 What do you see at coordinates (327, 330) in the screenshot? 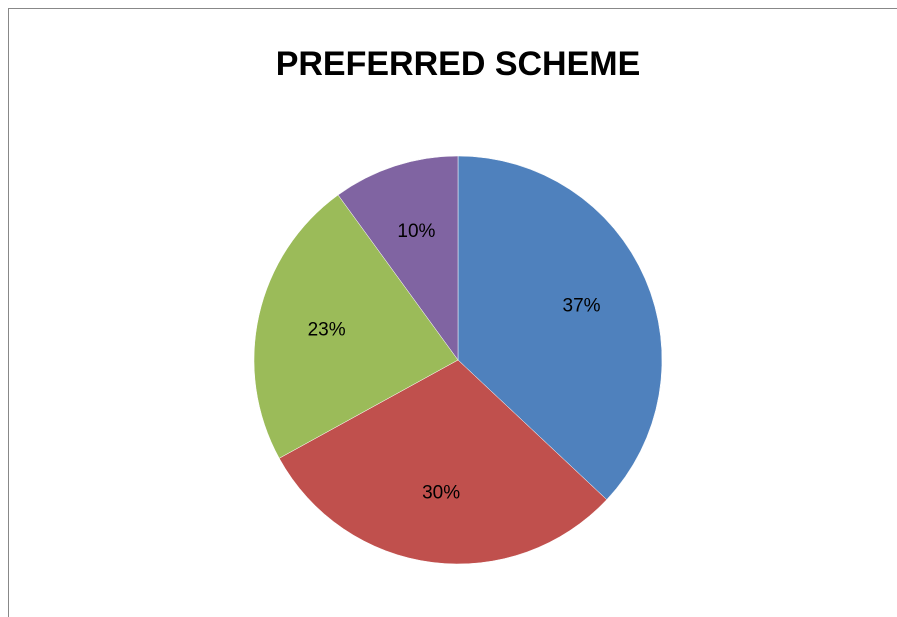
I see `data-label: 23%` at bounding box center [327, 330].